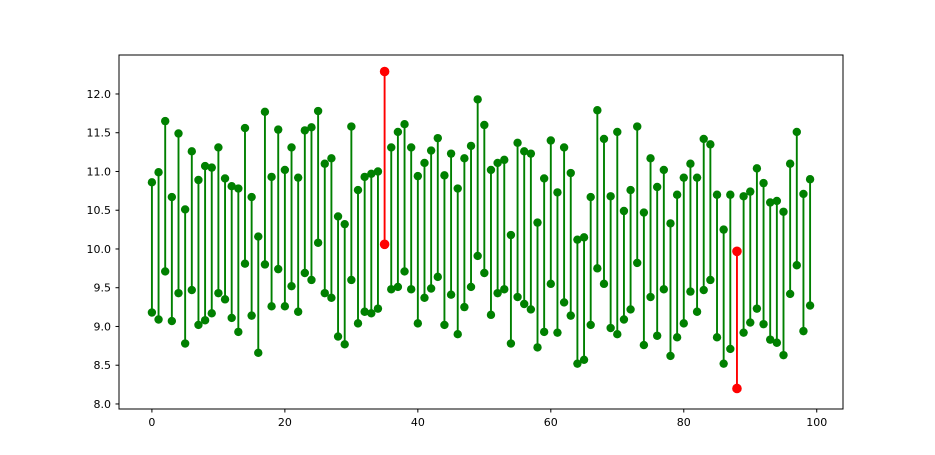 The width and height of the screenshot is (935, 455). What do you see at coordinates (103, 365) in the screenshot?
I see `y-tick-label: 8.5` at bounding box center [103, 365].